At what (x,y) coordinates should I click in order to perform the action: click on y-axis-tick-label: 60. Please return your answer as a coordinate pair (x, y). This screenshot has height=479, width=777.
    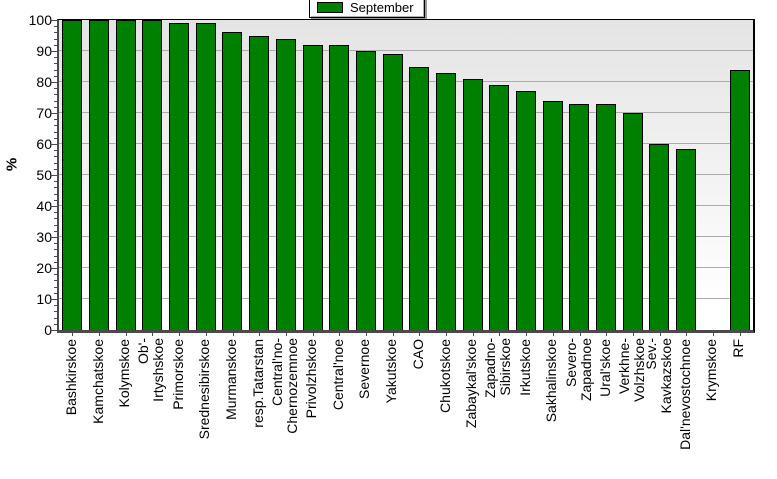
    Looking at the image, I should click on (44, 144).